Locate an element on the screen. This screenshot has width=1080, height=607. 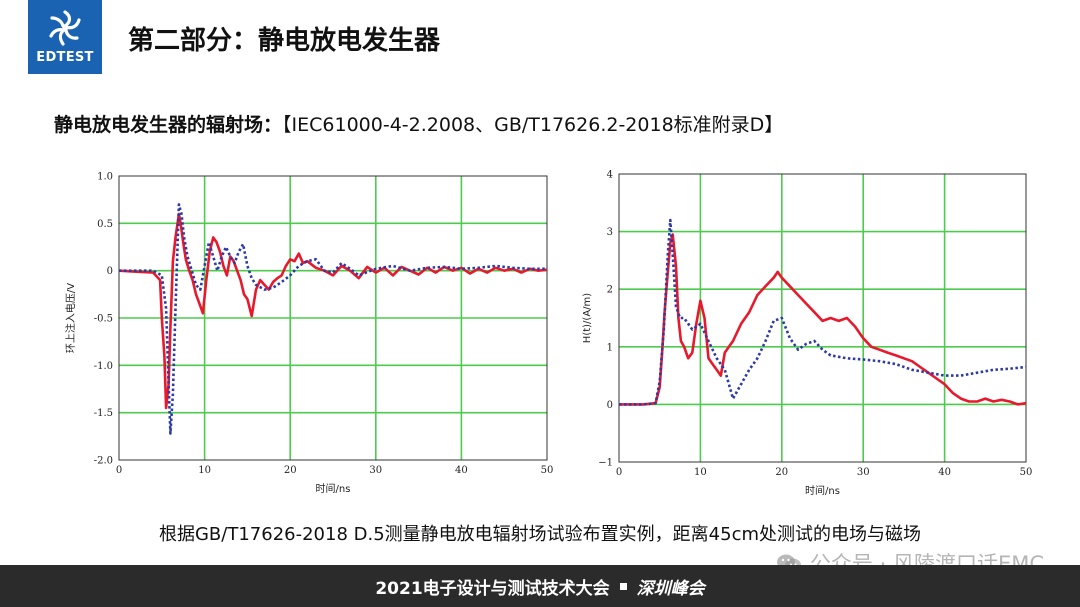
edtest-logo: EDTEST is located at coordinates (65, 37).